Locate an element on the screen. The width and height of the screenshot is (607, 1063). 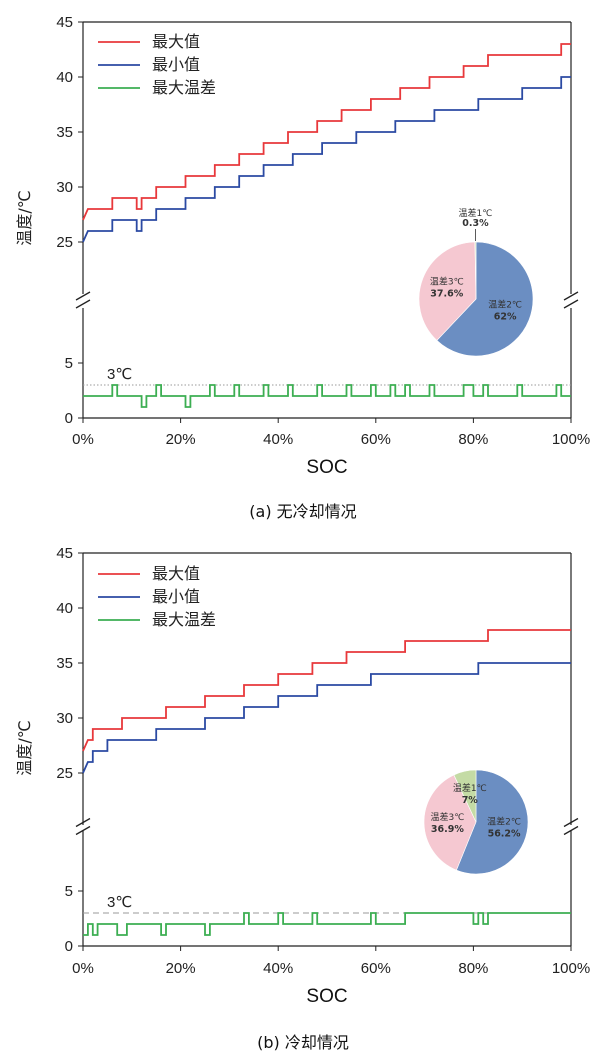
pie-slice-value: 56.2% is located at coordinates (504, 833).